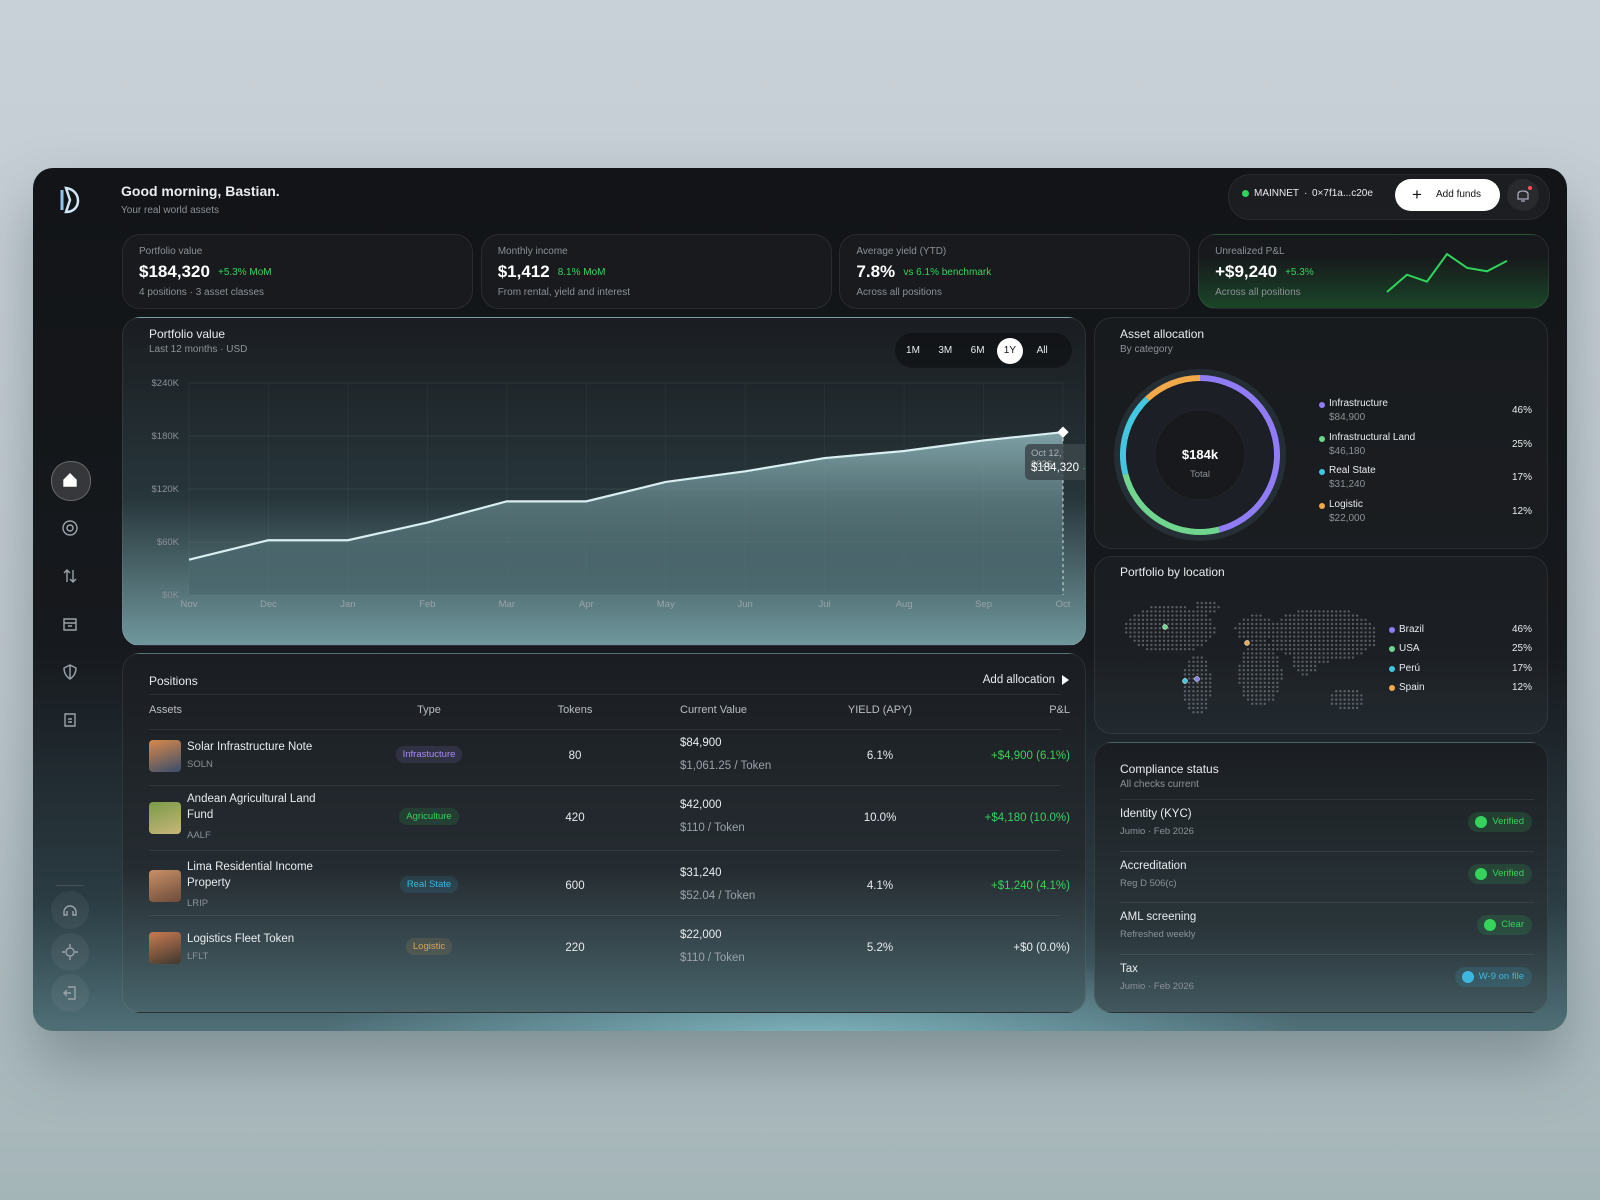  Describe the element at coordinates (1523, 195) in the screenshot. I see `notifications-button` at that location.